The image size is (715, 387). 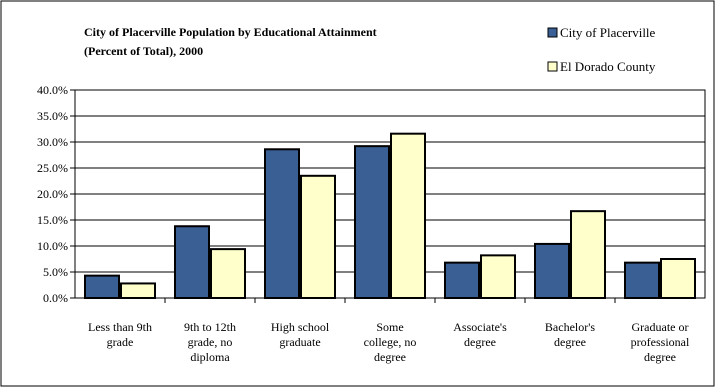 I want to click on x-tick-label: Some college, no degree, so click(x=390, y=342).